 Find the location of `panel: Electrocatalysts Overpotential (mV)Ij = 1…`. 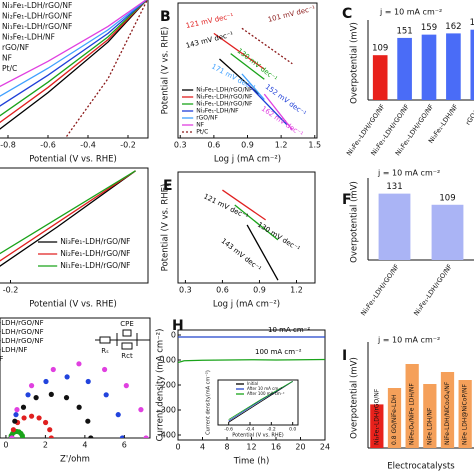

panel: Electrocatalysts Overpotential (mV)Ij = 1… is located at coordinates (408, 404).